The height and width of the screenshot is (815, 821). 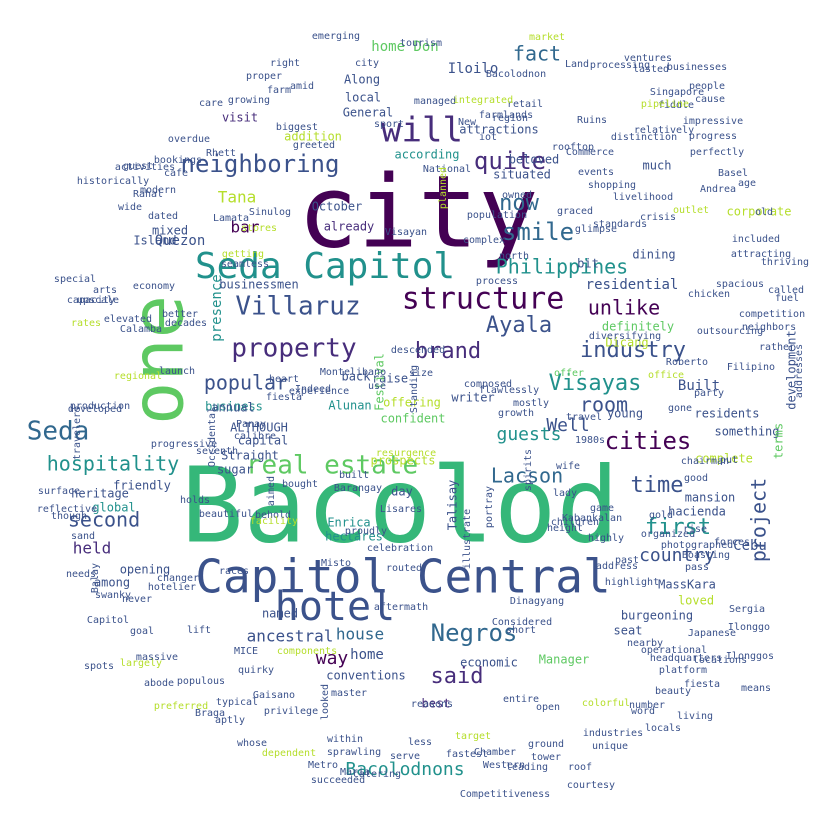 What do you see at coordinates (720, 660) in the screenshot?
I see `word-237: locations` at bounding box center [720, 660].